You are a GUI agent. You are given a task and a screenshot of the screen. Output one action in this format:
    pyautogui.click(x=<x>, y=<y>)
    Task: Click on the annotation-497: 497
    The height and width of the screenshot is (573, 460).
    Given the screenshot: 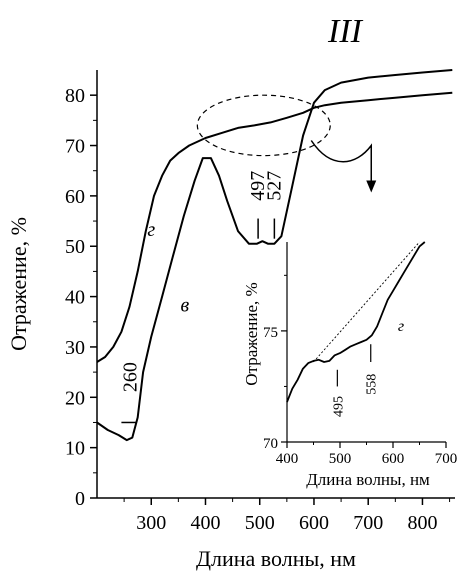 What is the action you would take?
    pyautogui.click(x=258, y=186)
    